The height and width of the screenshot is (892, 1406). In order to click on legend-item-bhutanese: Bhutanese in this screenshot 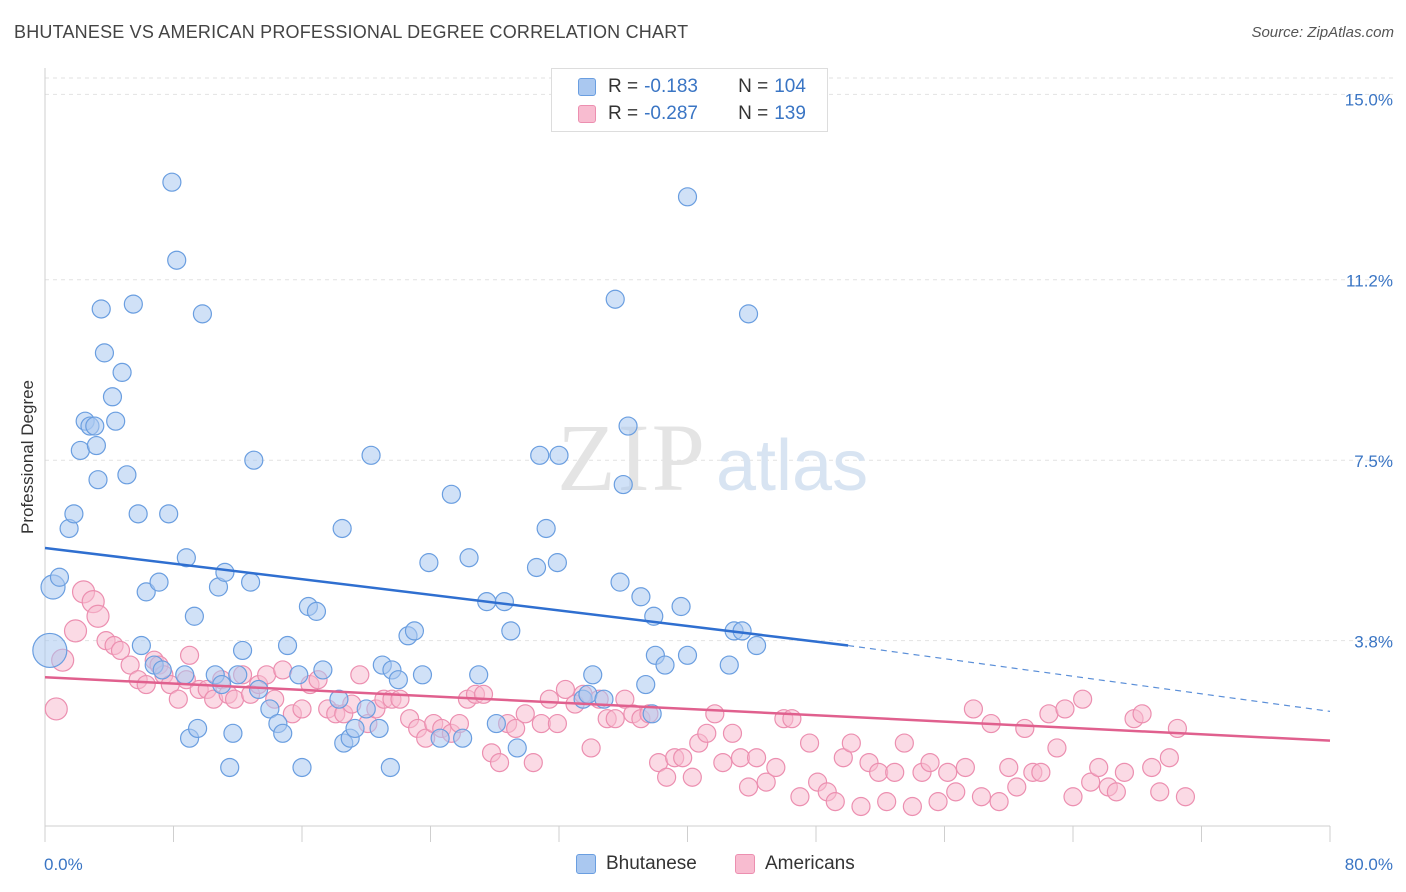, I will do `click(636, 864)`.